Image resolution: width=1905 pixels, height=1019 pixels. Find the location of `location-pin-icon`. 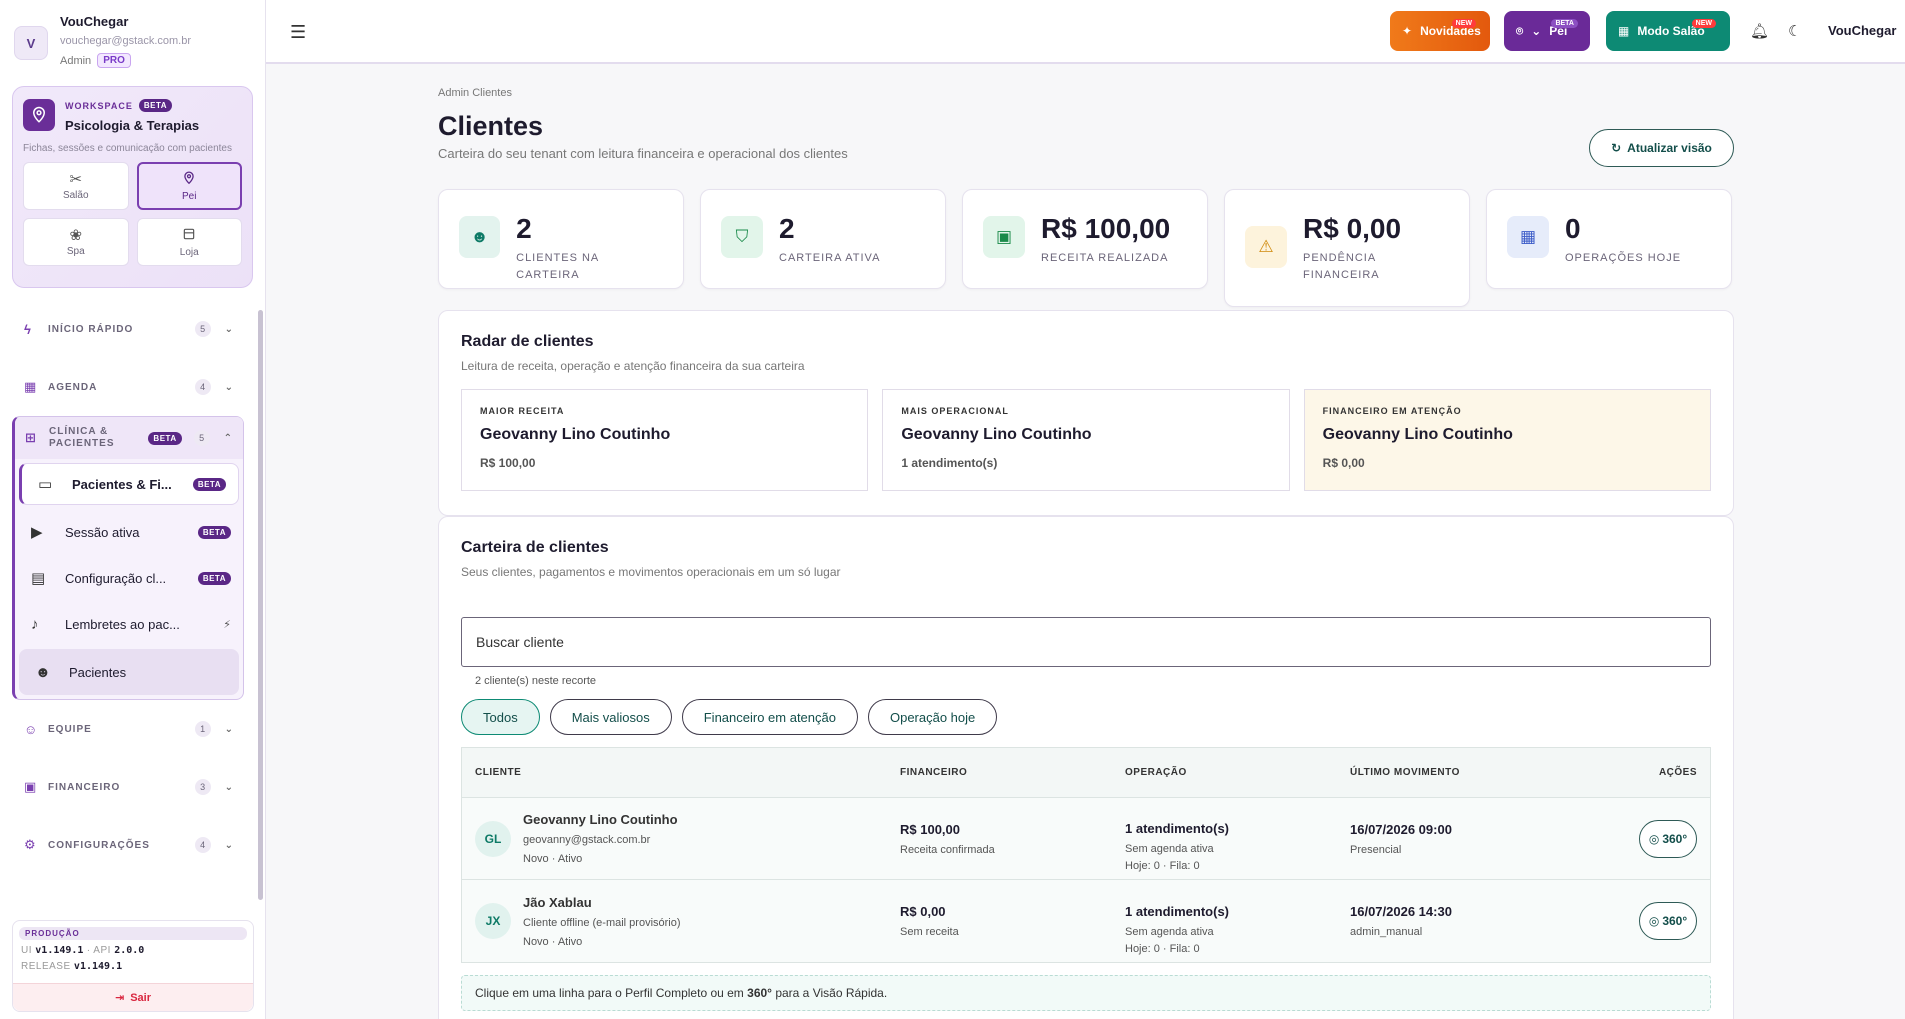

location-pin-icon is located at coordinates (189, 179).